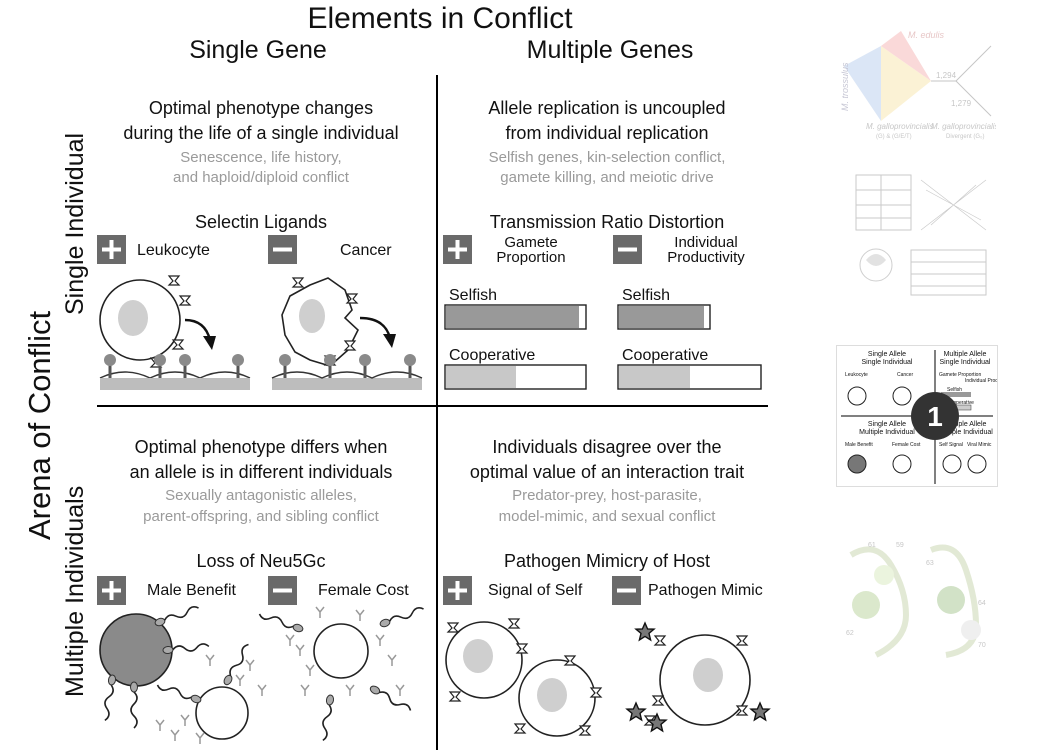 The width and height of the screenshot is (1050, 750). Describe the element at coordinates (606, 447) in the screenshot. I see `heading-line-1: Individuals disagree over the` at that location.